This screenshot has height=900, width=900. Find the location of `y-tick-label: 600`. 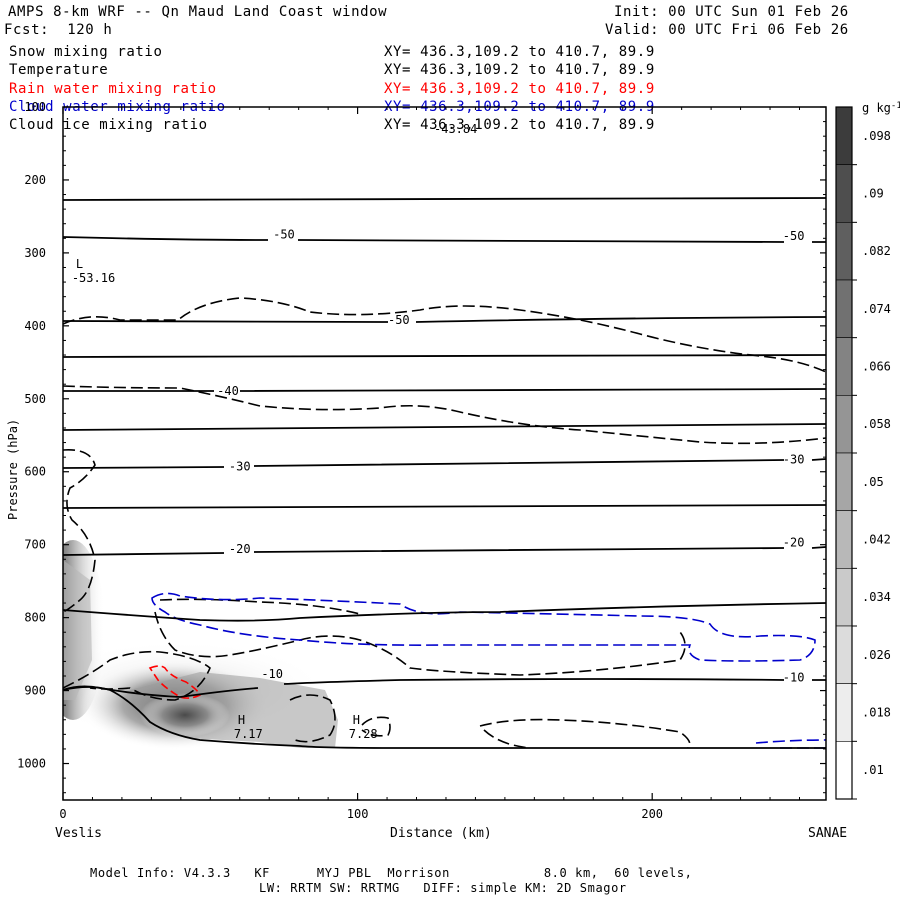

y-tick-label: 600 is located at coordinates (35, 472).